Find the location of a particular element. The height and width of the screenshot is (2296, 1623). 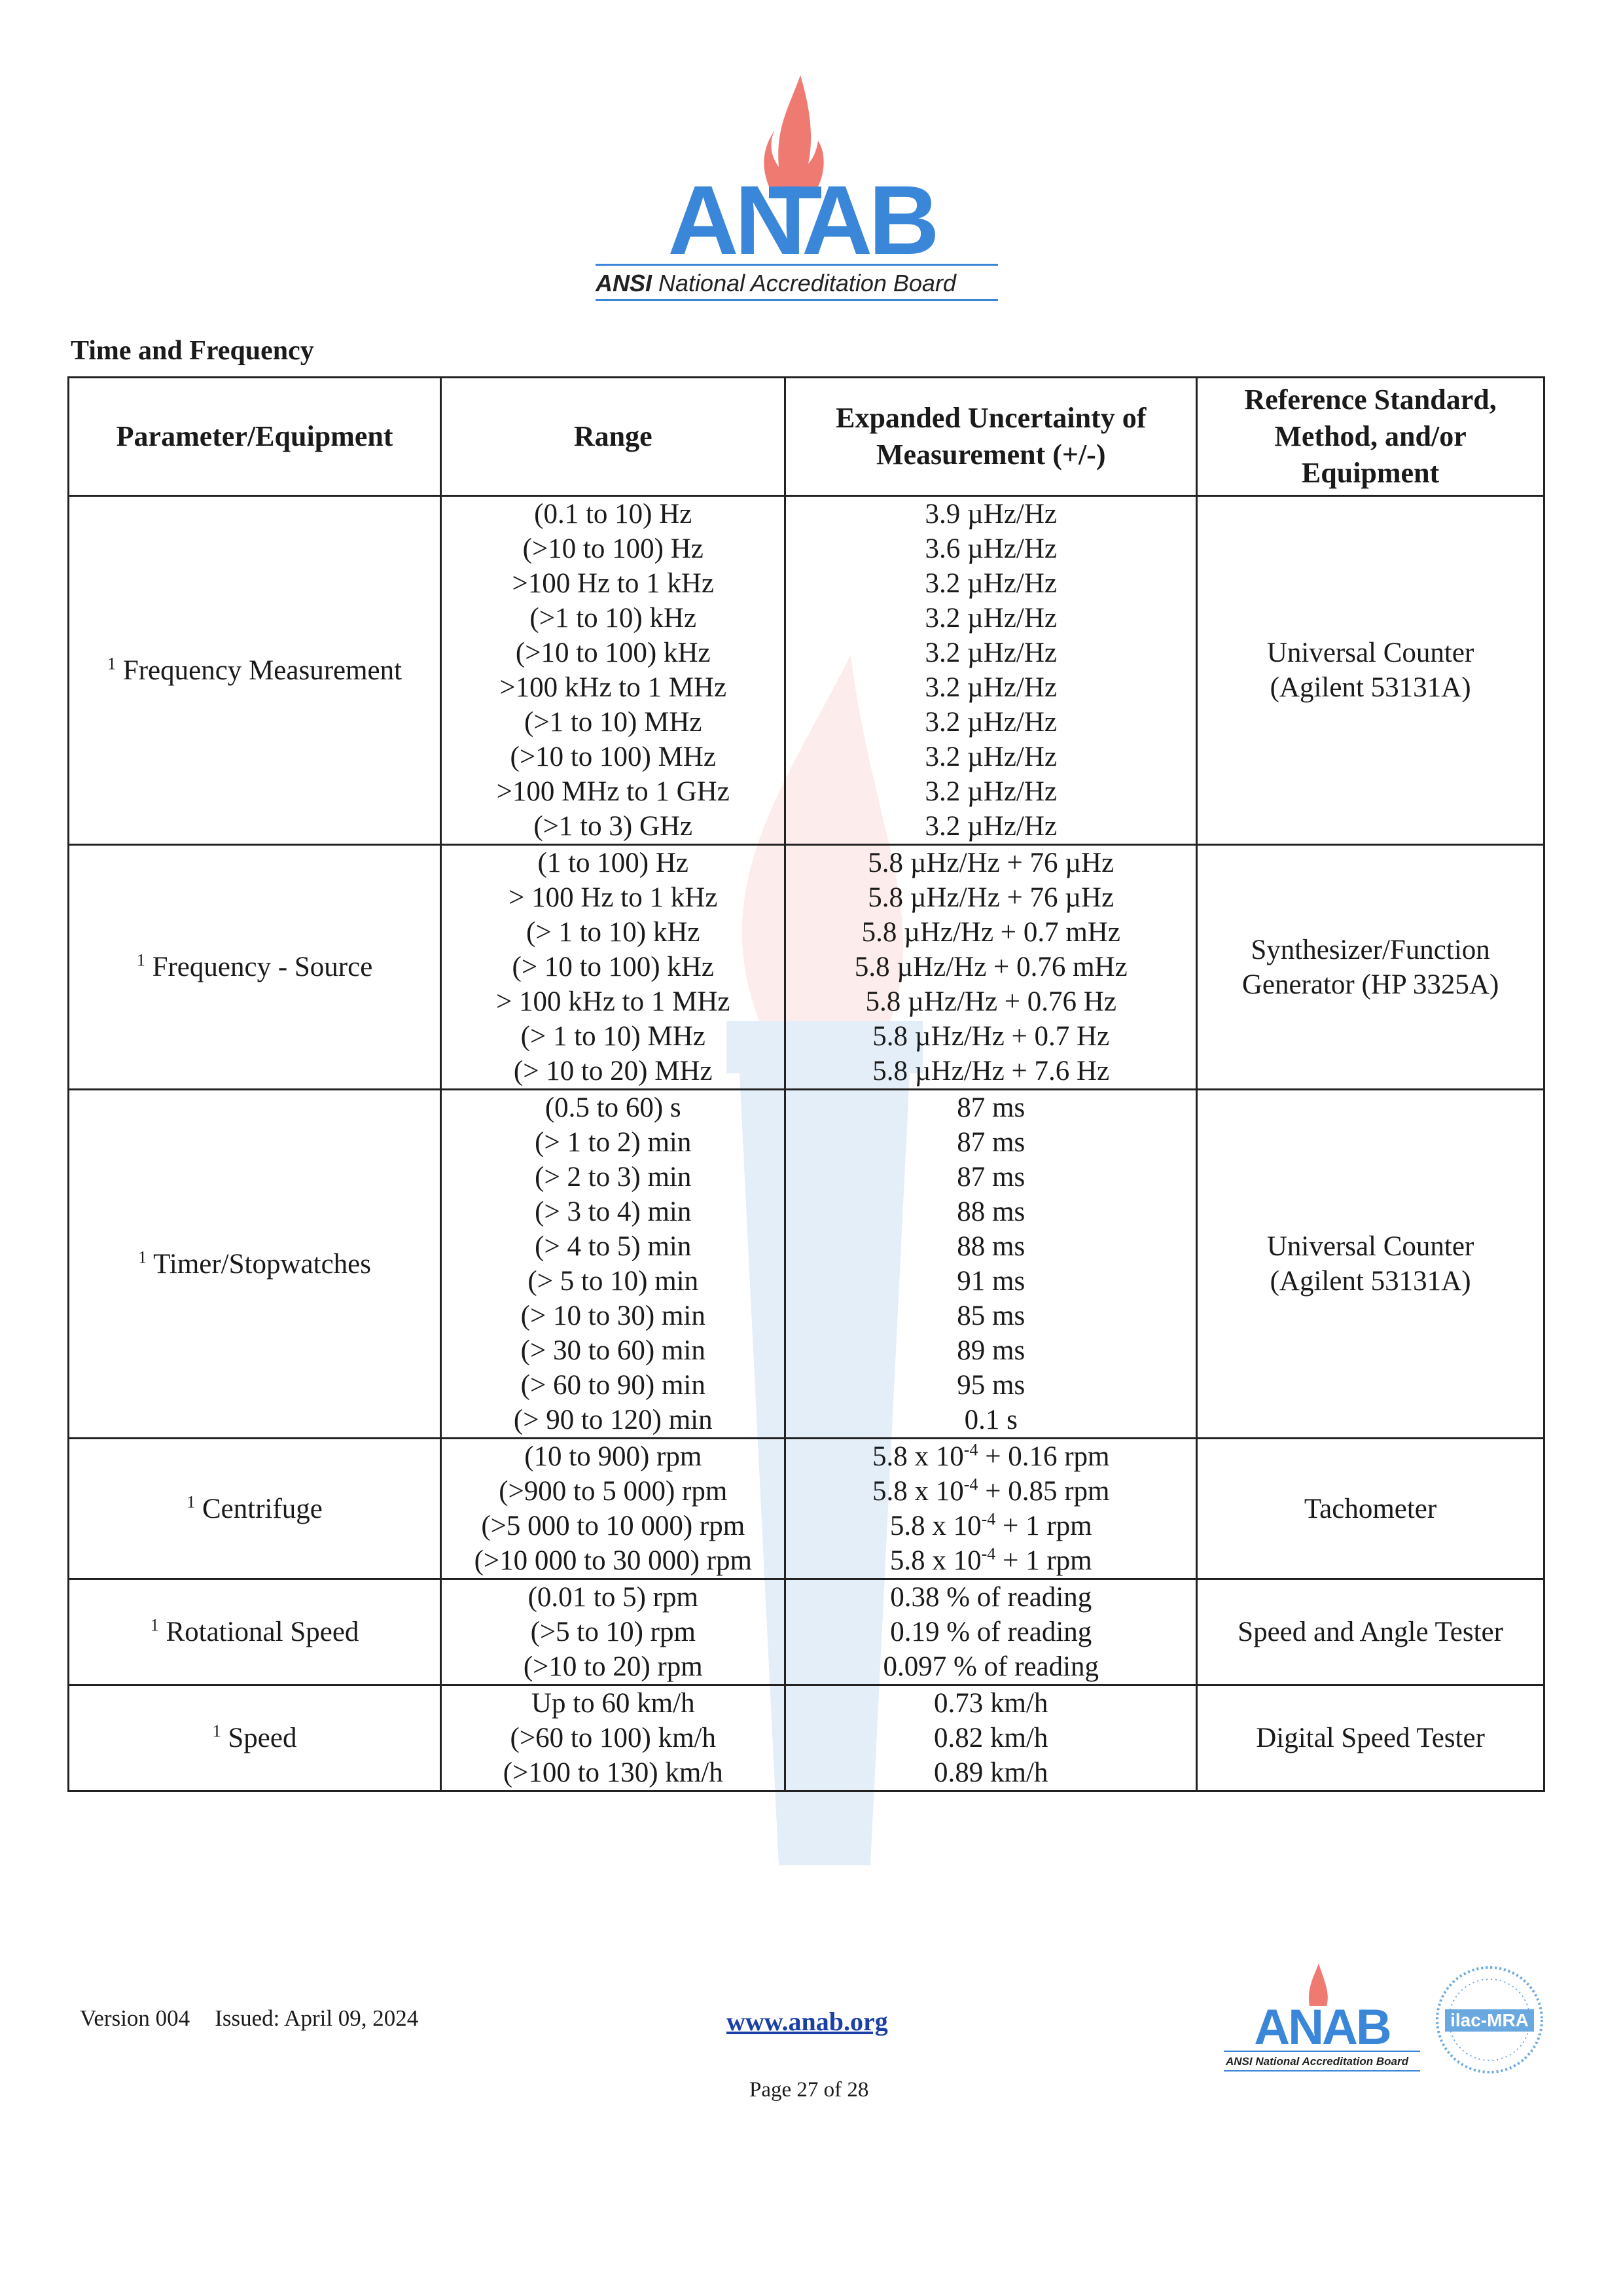

uncertainty-value: 5.8 µHz/Hz + 0.7 Hz is located at coordinates (991, 1036).